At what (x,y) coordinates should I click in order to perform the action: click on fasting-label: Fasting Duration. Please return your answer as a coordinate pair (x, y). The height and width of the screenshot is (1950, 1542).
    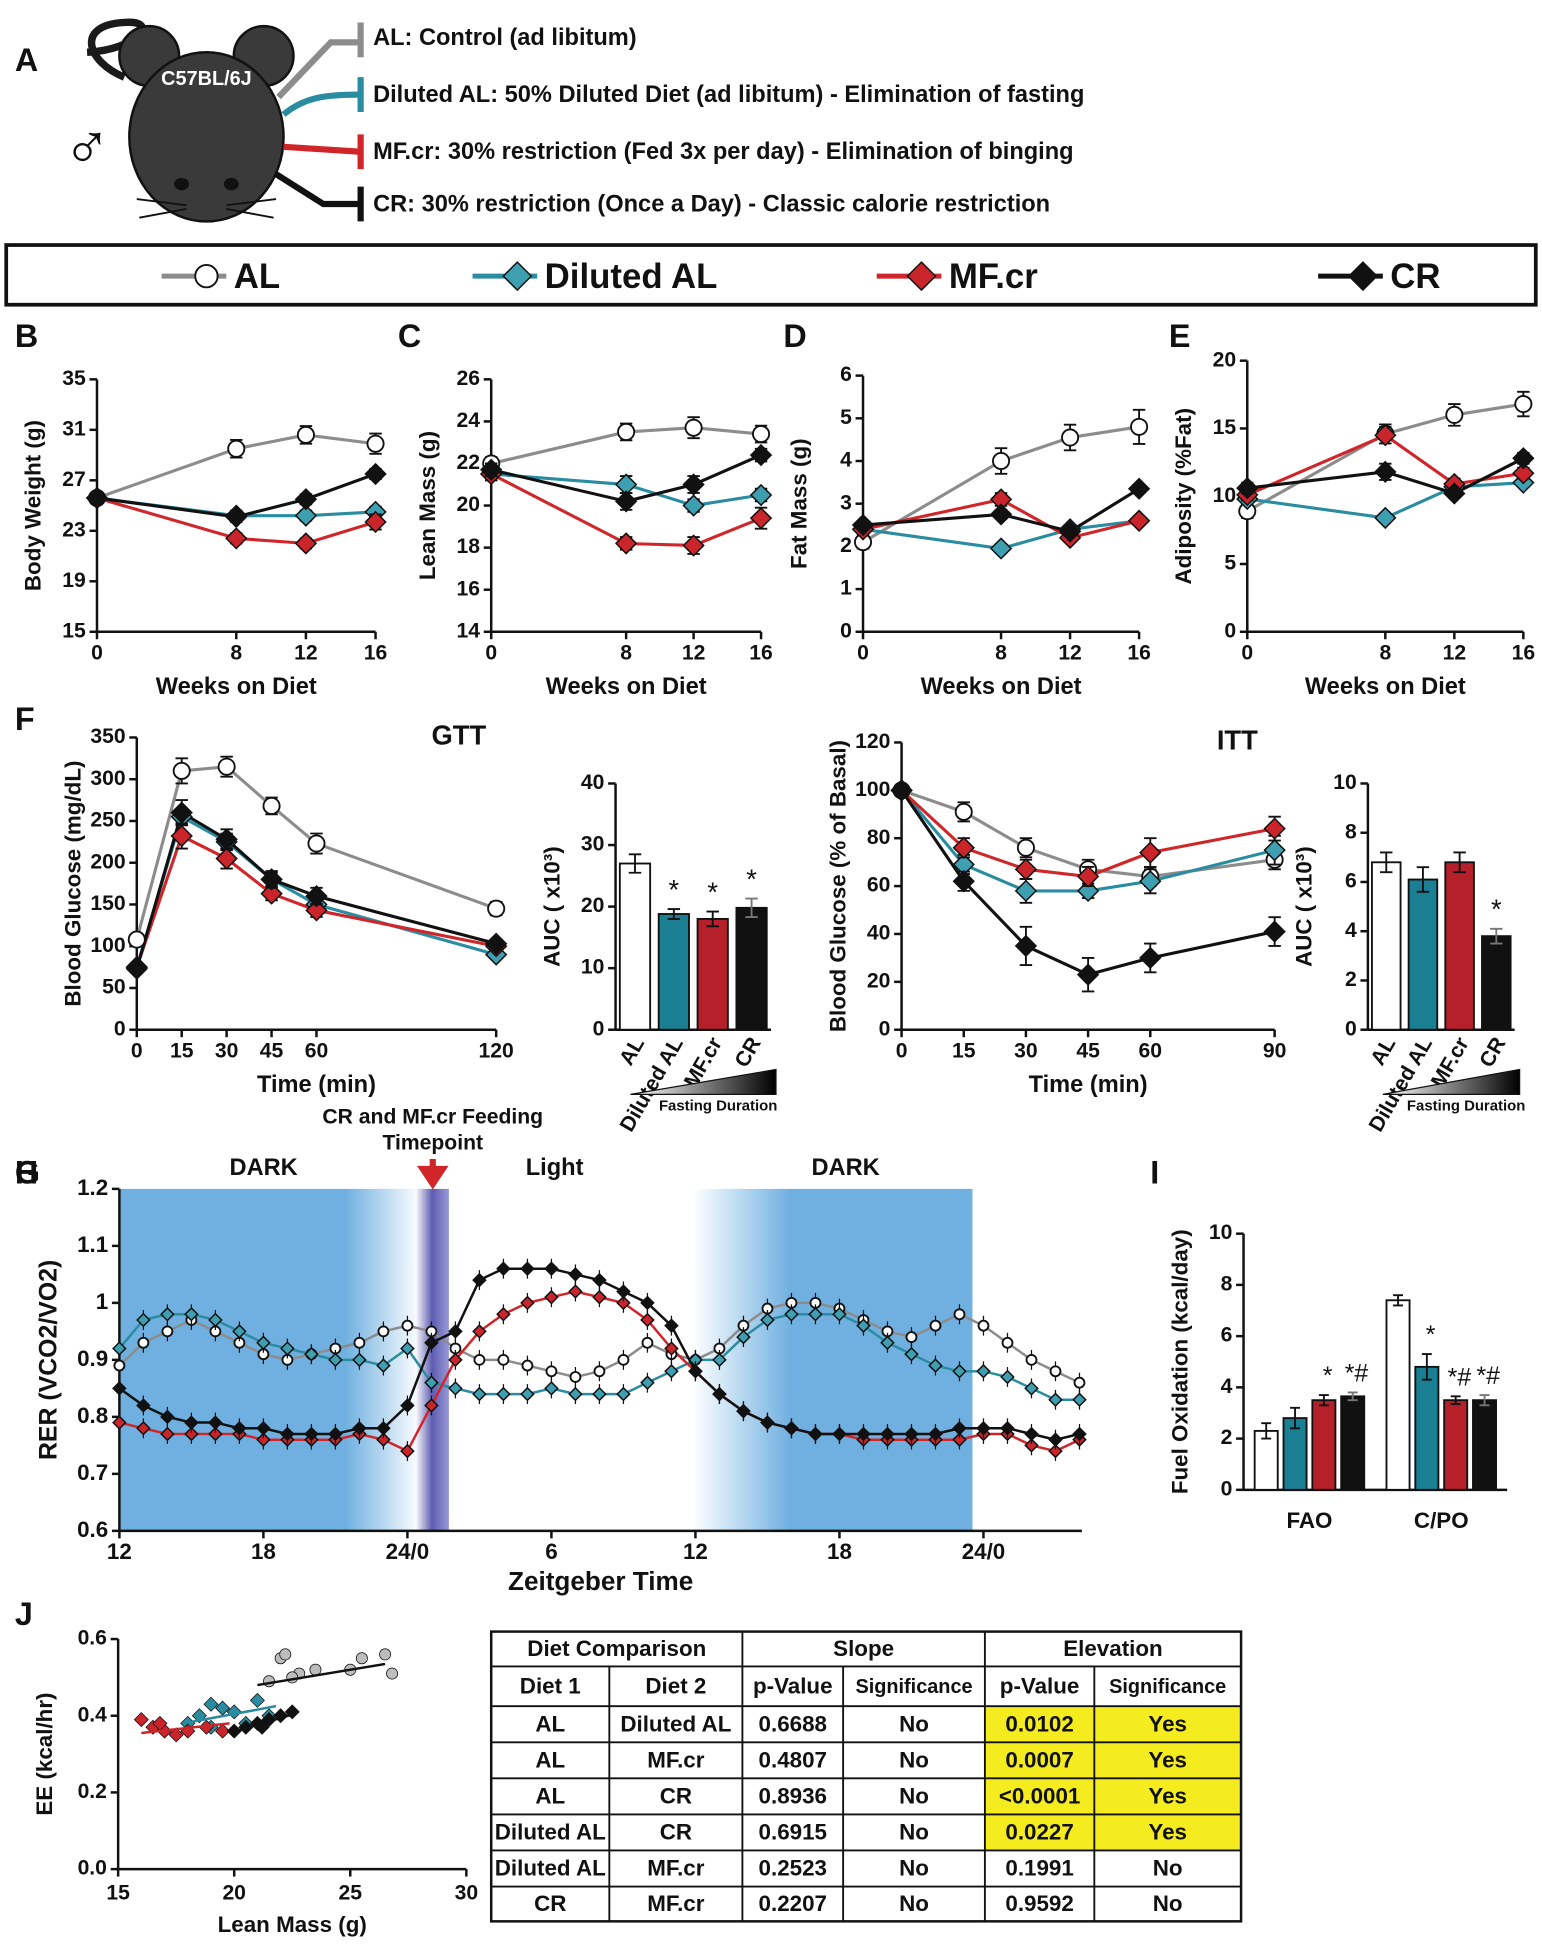
    Looking at the image, I should click on (718, 1106).